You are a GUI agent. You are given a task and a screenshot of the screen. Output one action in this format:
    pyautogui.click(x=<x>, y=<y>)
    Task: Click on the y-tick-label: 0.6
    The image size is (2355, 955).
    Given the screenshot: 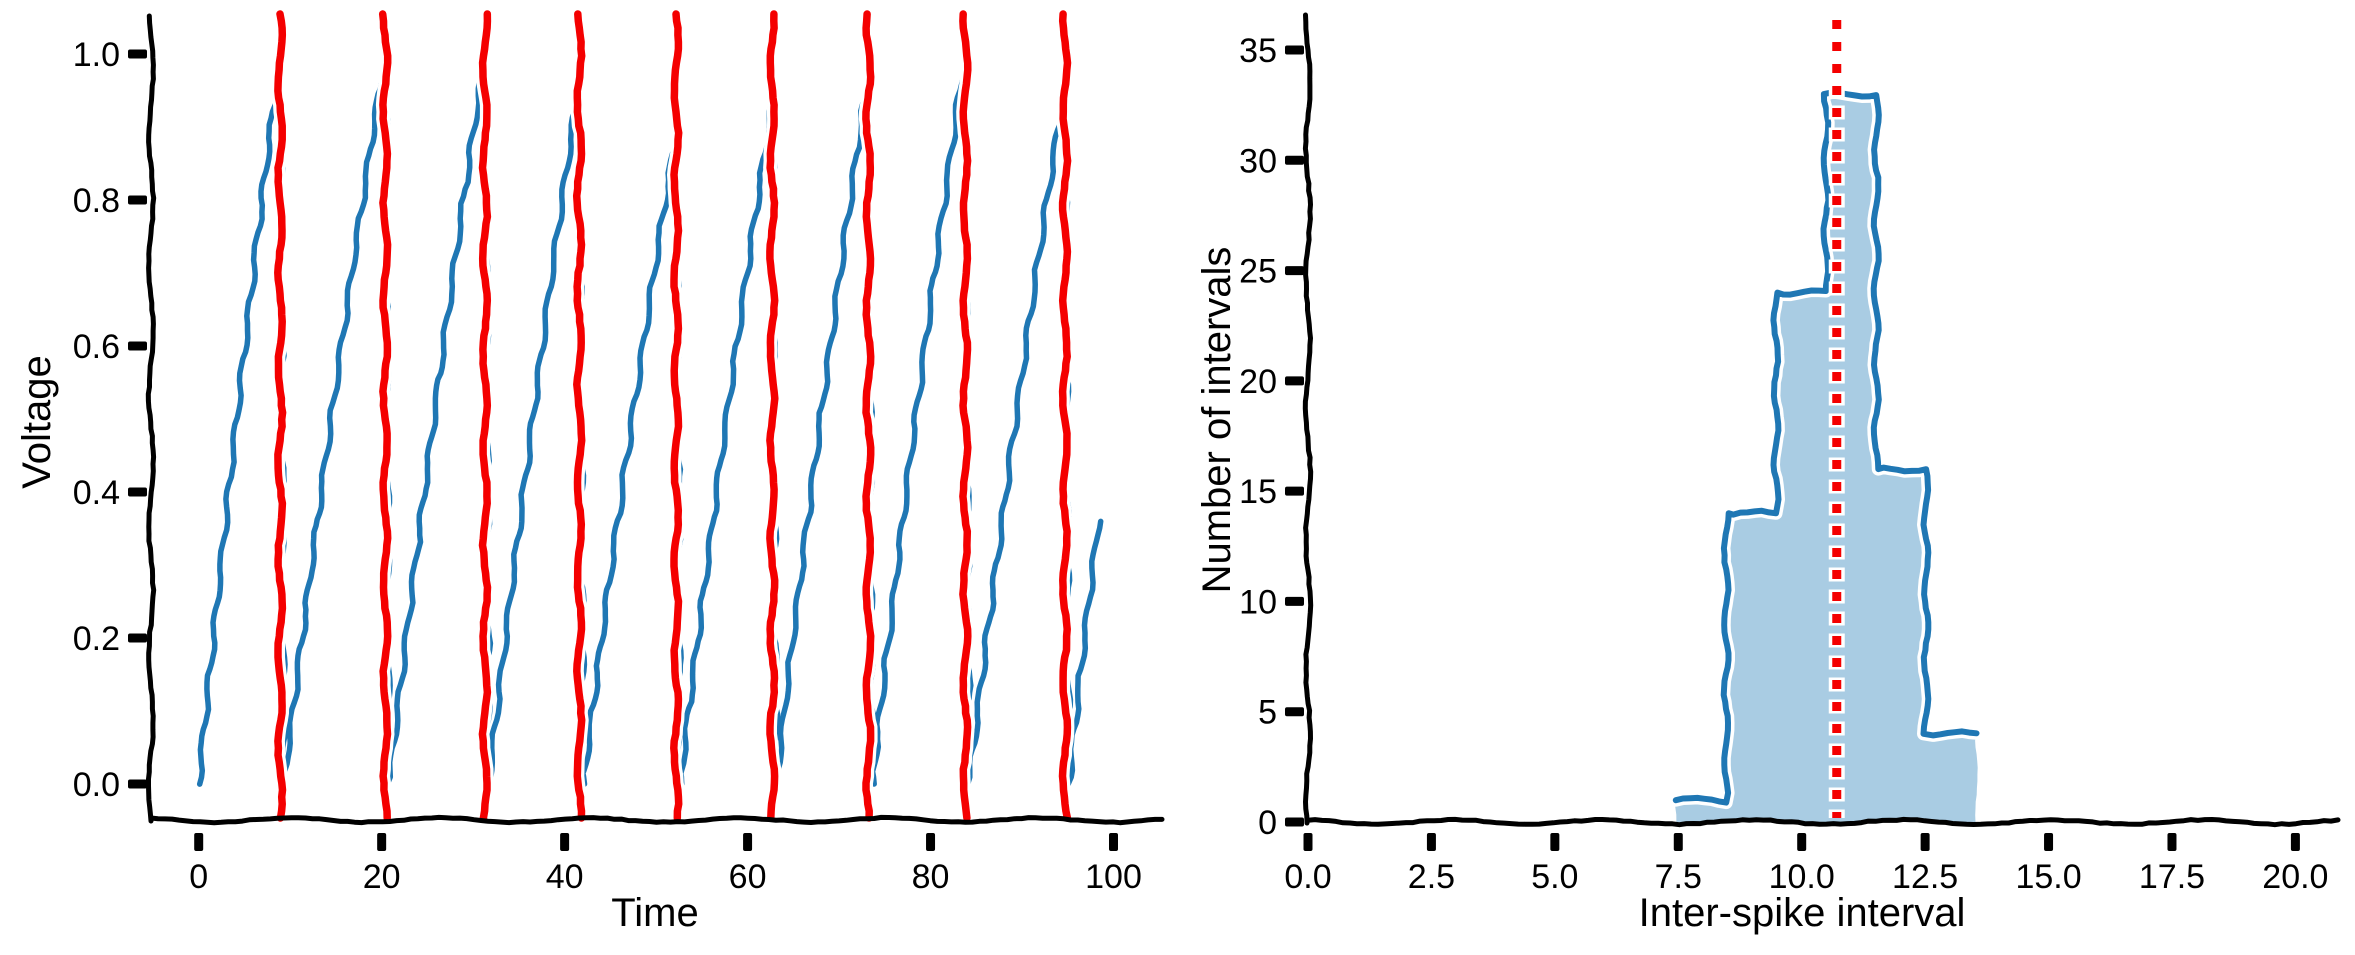 What is the action you would take?
    pyautogui.click(x=96, y=347)
    